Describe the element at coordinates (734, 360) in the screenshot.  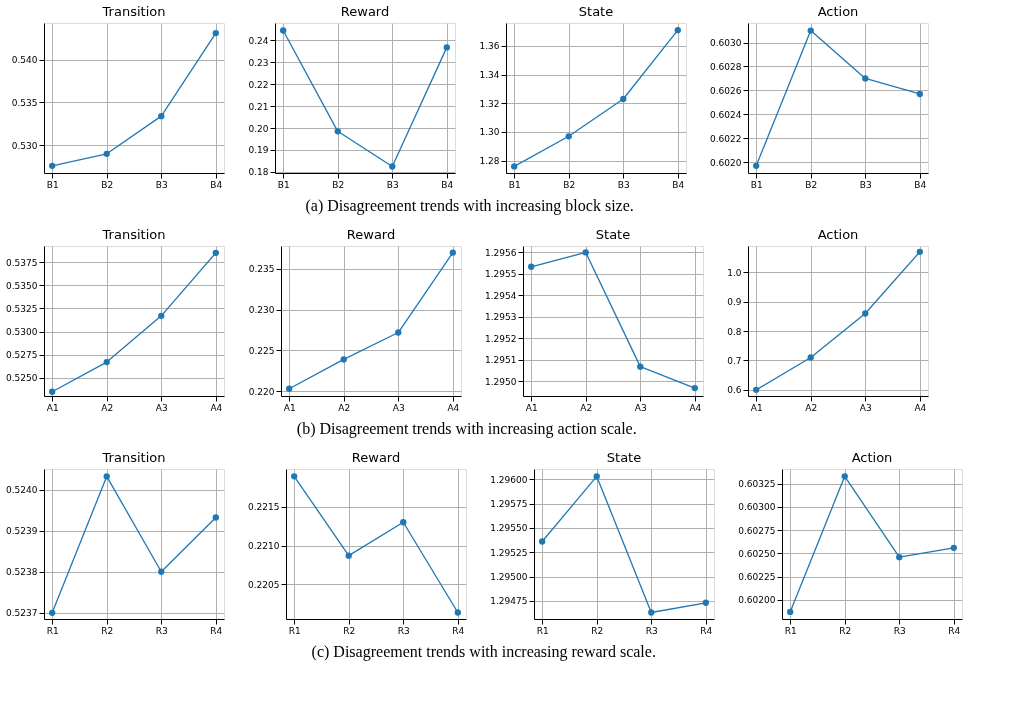
I see `y-tick-label: 0.7` at that location.